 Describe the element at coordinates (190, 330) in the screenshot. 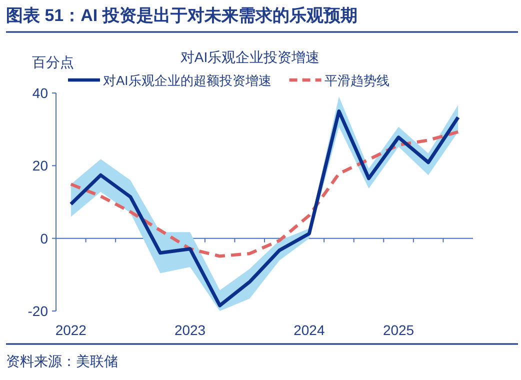

I see `x-tick-label: 2023` at that location.